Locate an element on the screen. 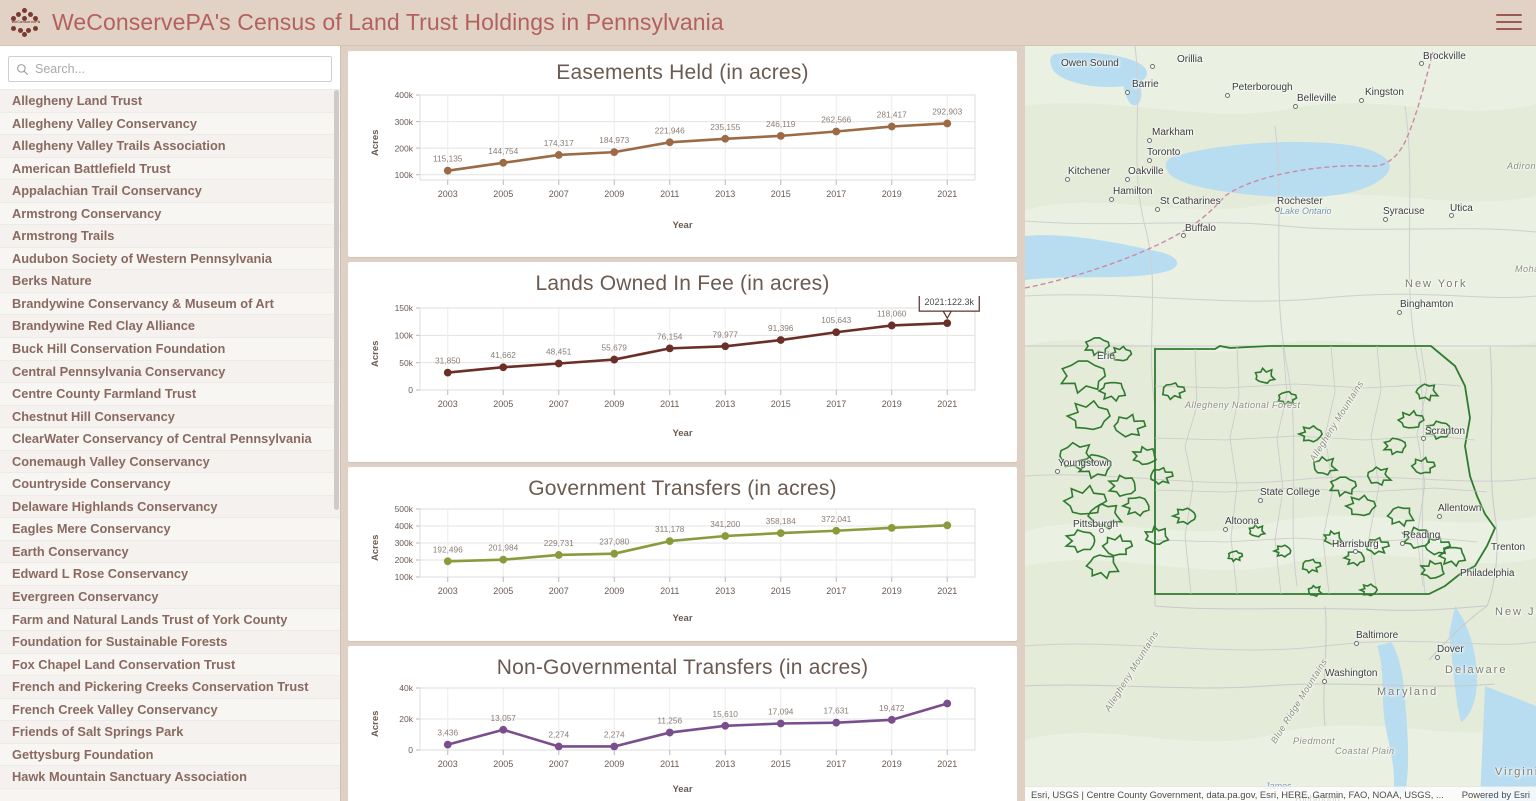 This screenshot has height=801, width=1536. list-item: Countryside Conservancy is located at coordinates (170, 484).